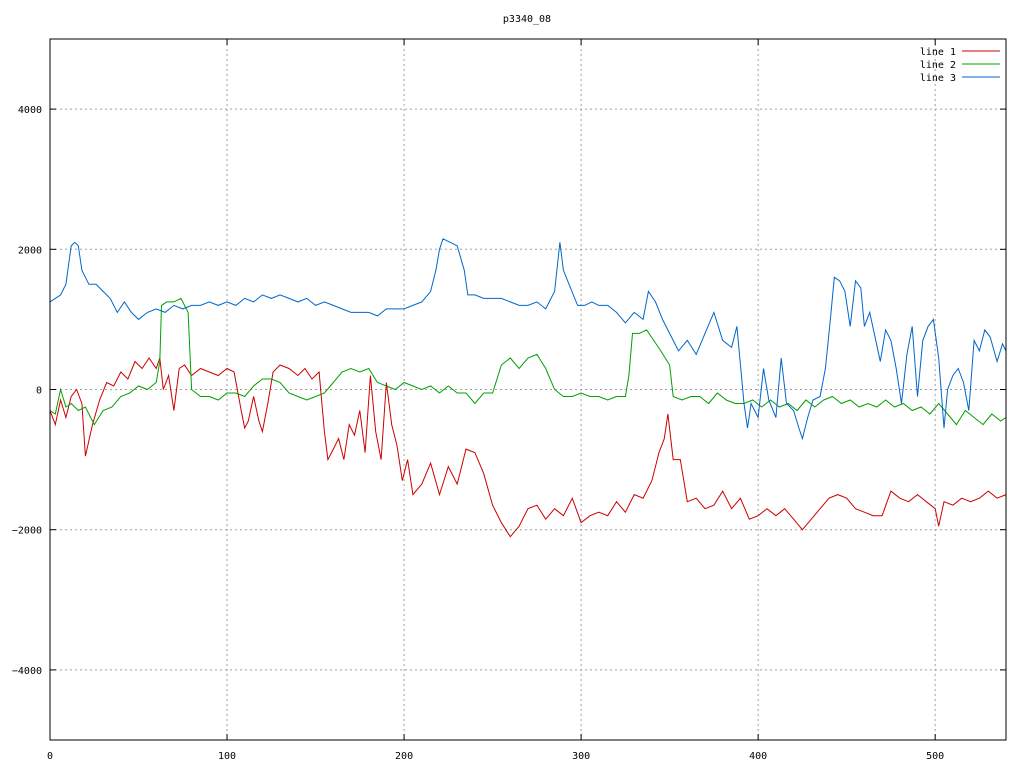  I want to click on legend-label: line 2, so click(938, 65).